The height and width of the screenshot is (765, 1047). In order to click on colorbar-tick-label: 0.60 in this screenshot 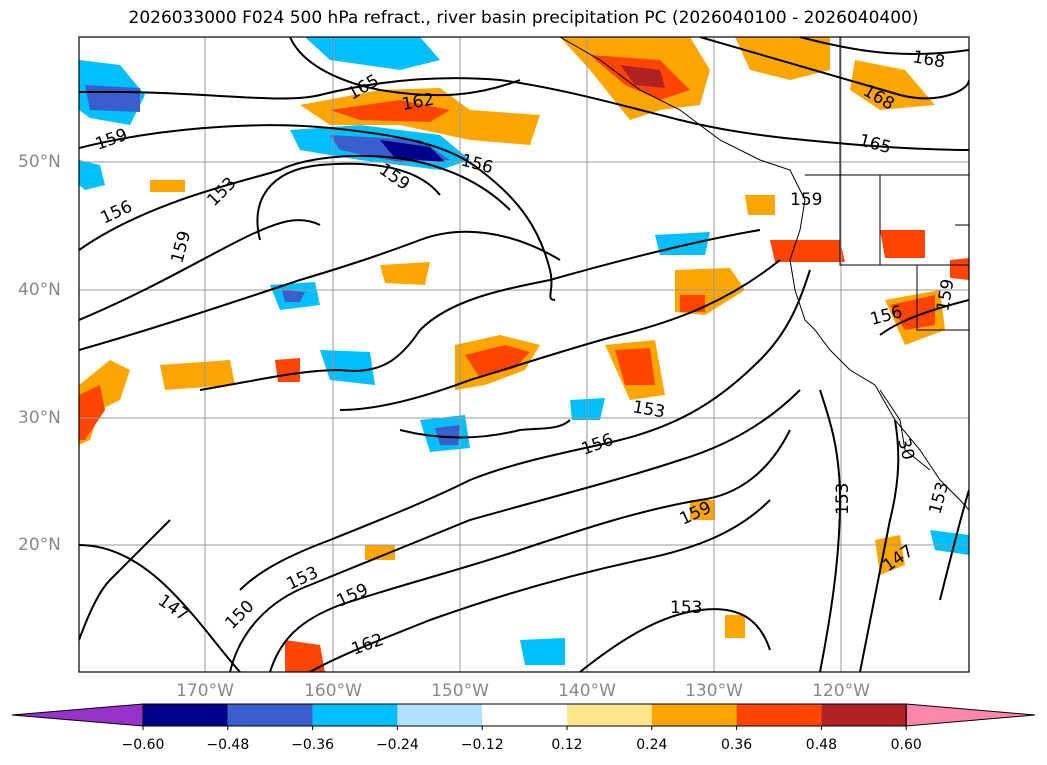, I will do `click(906, 745)`.